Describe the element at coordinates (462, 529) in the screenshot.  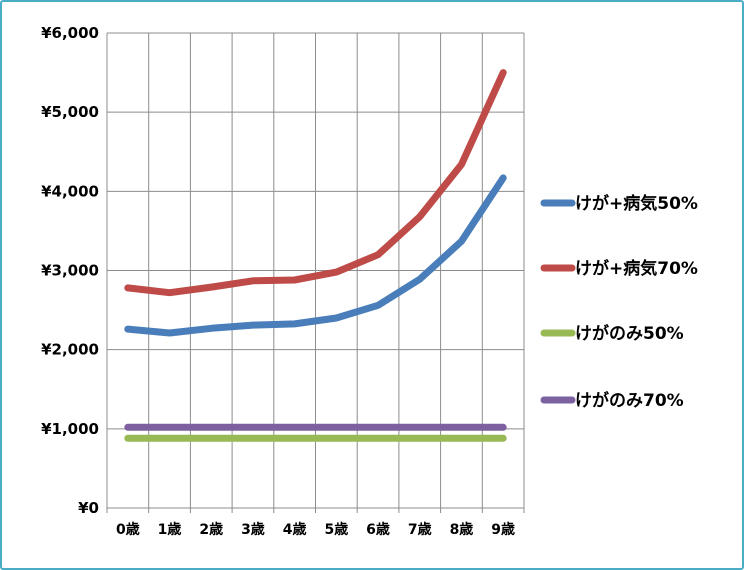
I see `x-tick-label: 8歳` at that location.